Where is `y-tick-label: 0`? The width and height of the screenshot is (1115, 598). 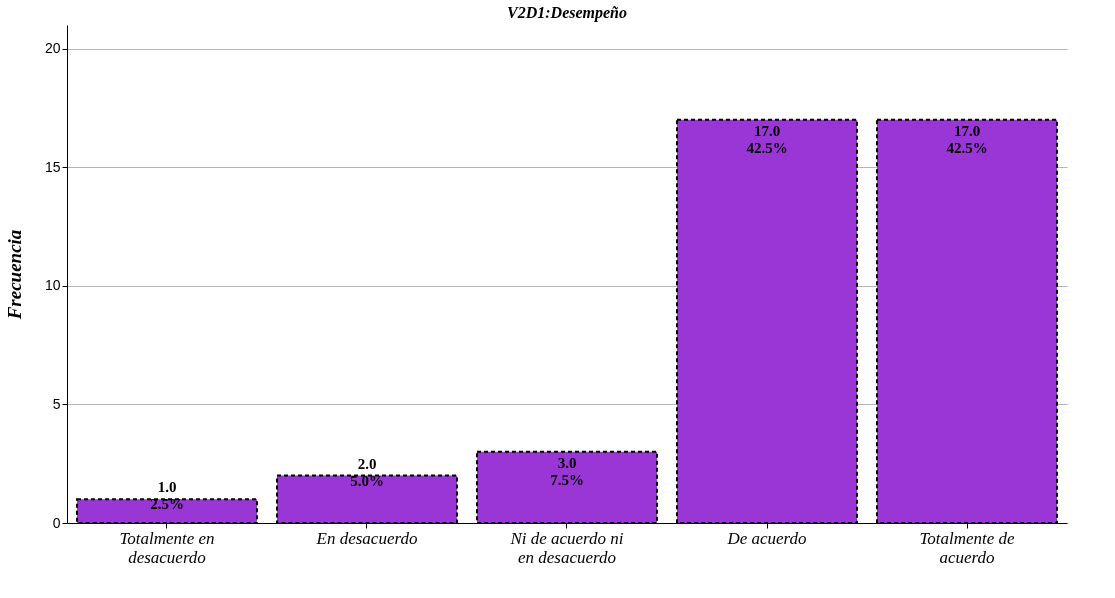
y-tick-label: 0 is located at coordinates (56, 522).